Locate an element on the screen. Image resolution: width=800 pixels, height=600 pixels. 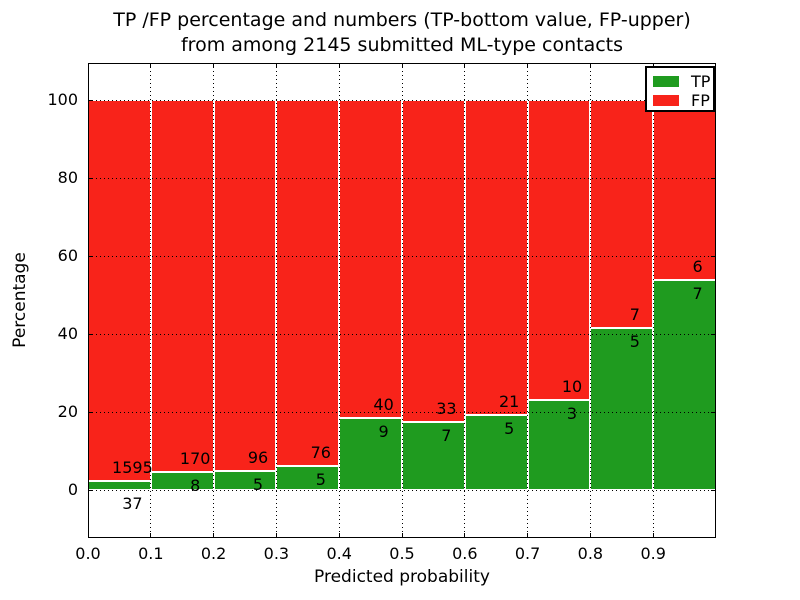
bar-fp-count-label: 76 is located at coordinates (320, 452).